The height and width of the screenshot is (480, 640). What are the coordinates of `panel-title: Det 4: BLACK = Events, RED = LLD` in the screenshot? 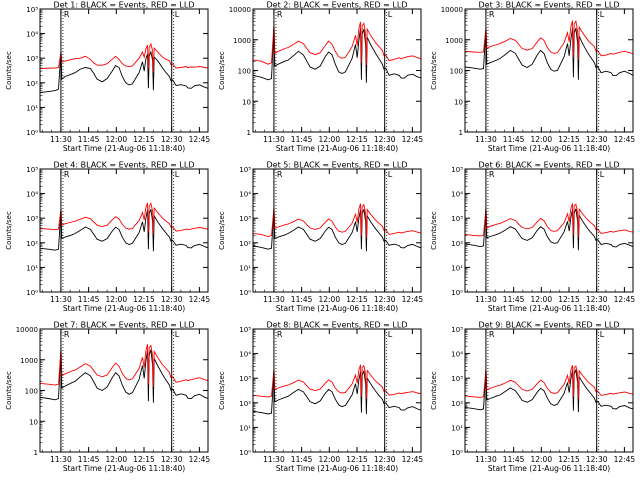 It's located at (124, 165).